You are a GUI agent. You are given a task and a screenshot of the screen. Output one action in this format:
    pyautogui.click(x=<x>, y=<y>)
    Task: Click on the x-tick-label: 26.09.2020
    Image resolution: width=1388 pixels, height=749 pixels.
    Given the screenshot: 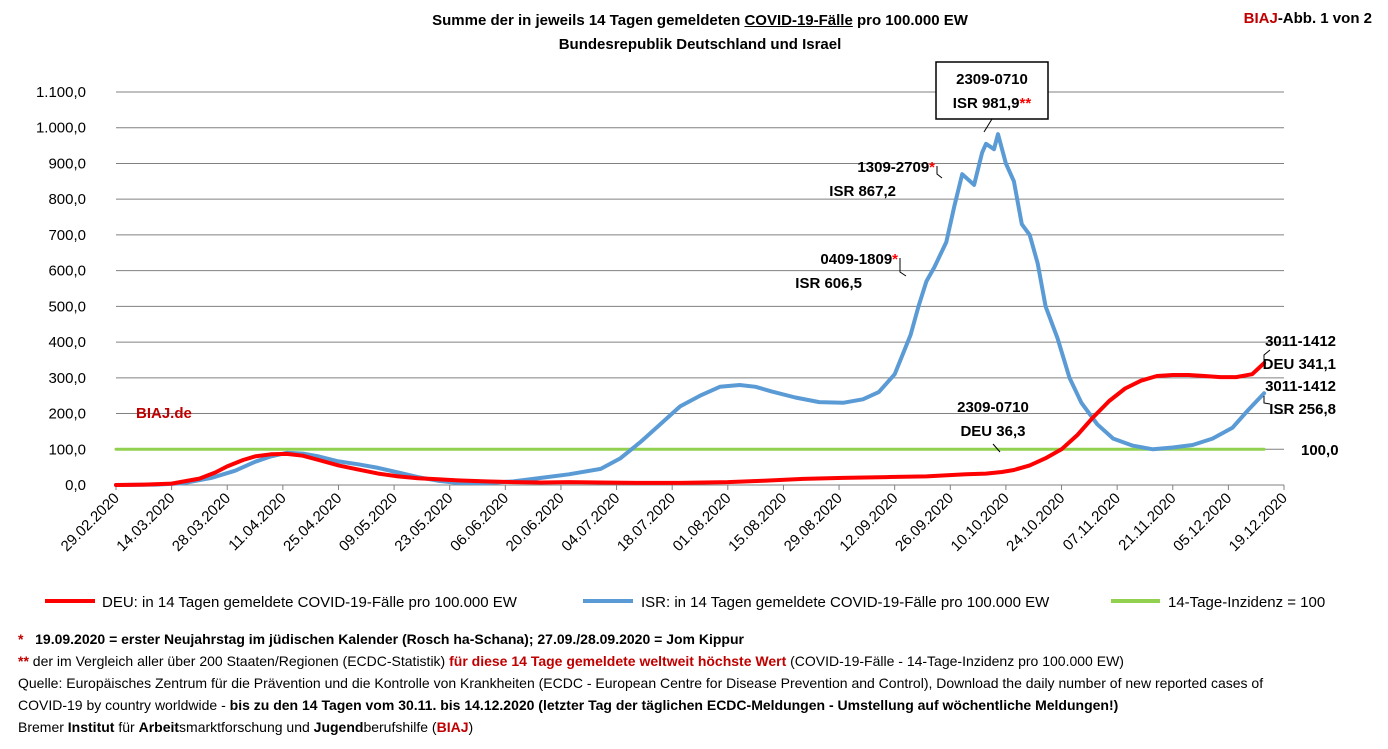 What is the action you would take?
    pyautogui.click(x=924, y=522)
    